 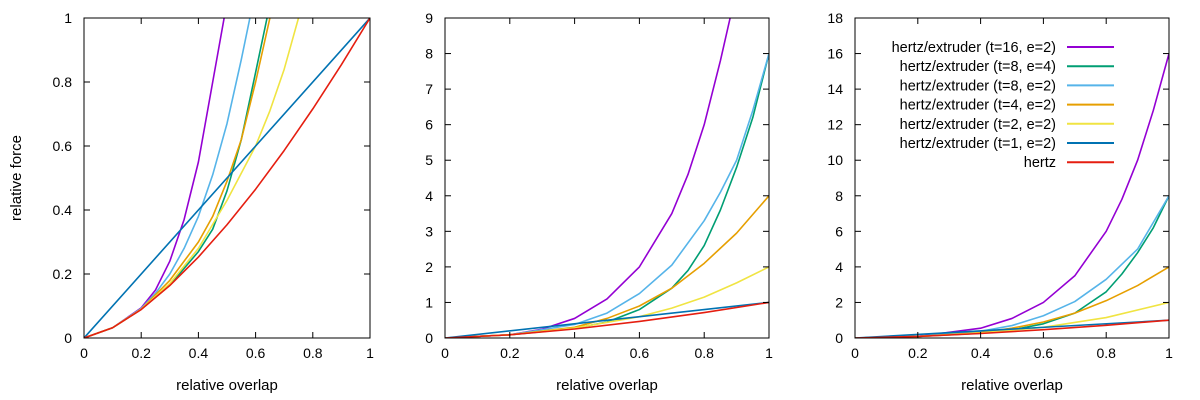 What do you see at coordinates (835, 89) in the screenshot?
I see `y-tick-label: 14` at bounding box center [835, 89].